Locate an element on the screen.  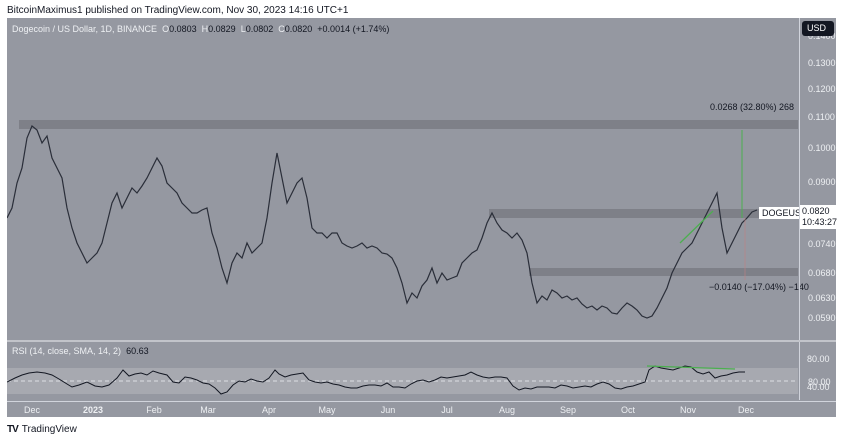
price-tick: 0.0590 is located at coordinates (822, 318).